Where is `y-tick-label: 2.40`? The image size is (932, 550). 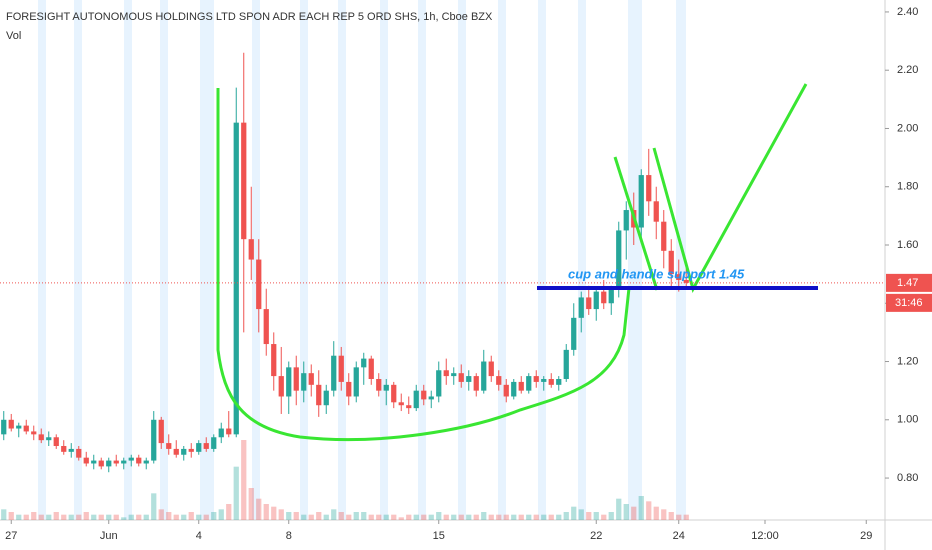
y-tick-label: 2.40 is located at coordinates (907, 12).